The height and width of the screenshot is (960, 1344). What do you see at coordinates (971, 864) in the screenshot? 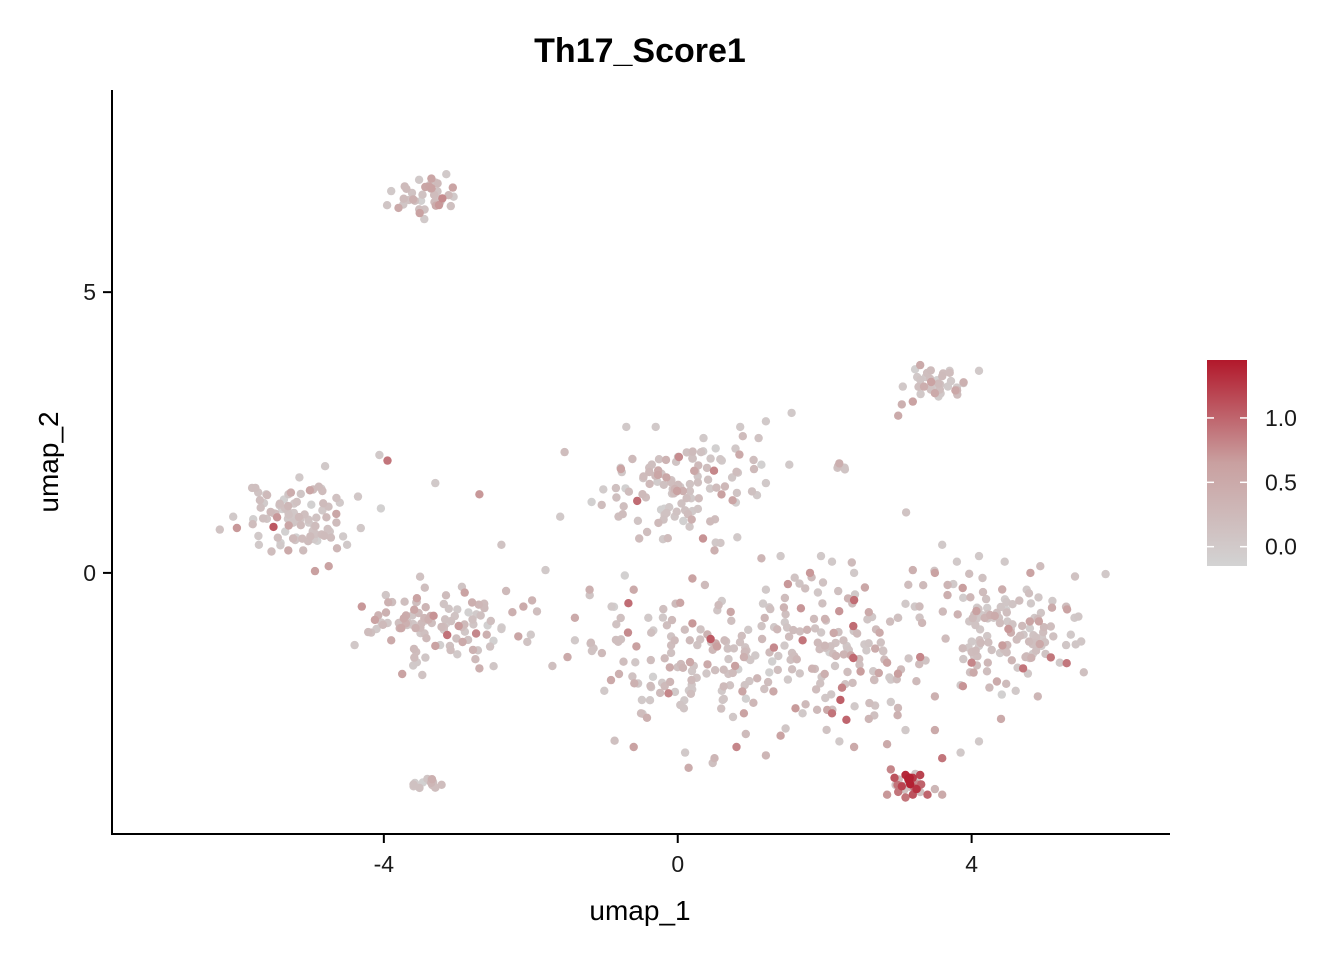
I see `x-tick-label: 4` at bounding box center [971, 864].